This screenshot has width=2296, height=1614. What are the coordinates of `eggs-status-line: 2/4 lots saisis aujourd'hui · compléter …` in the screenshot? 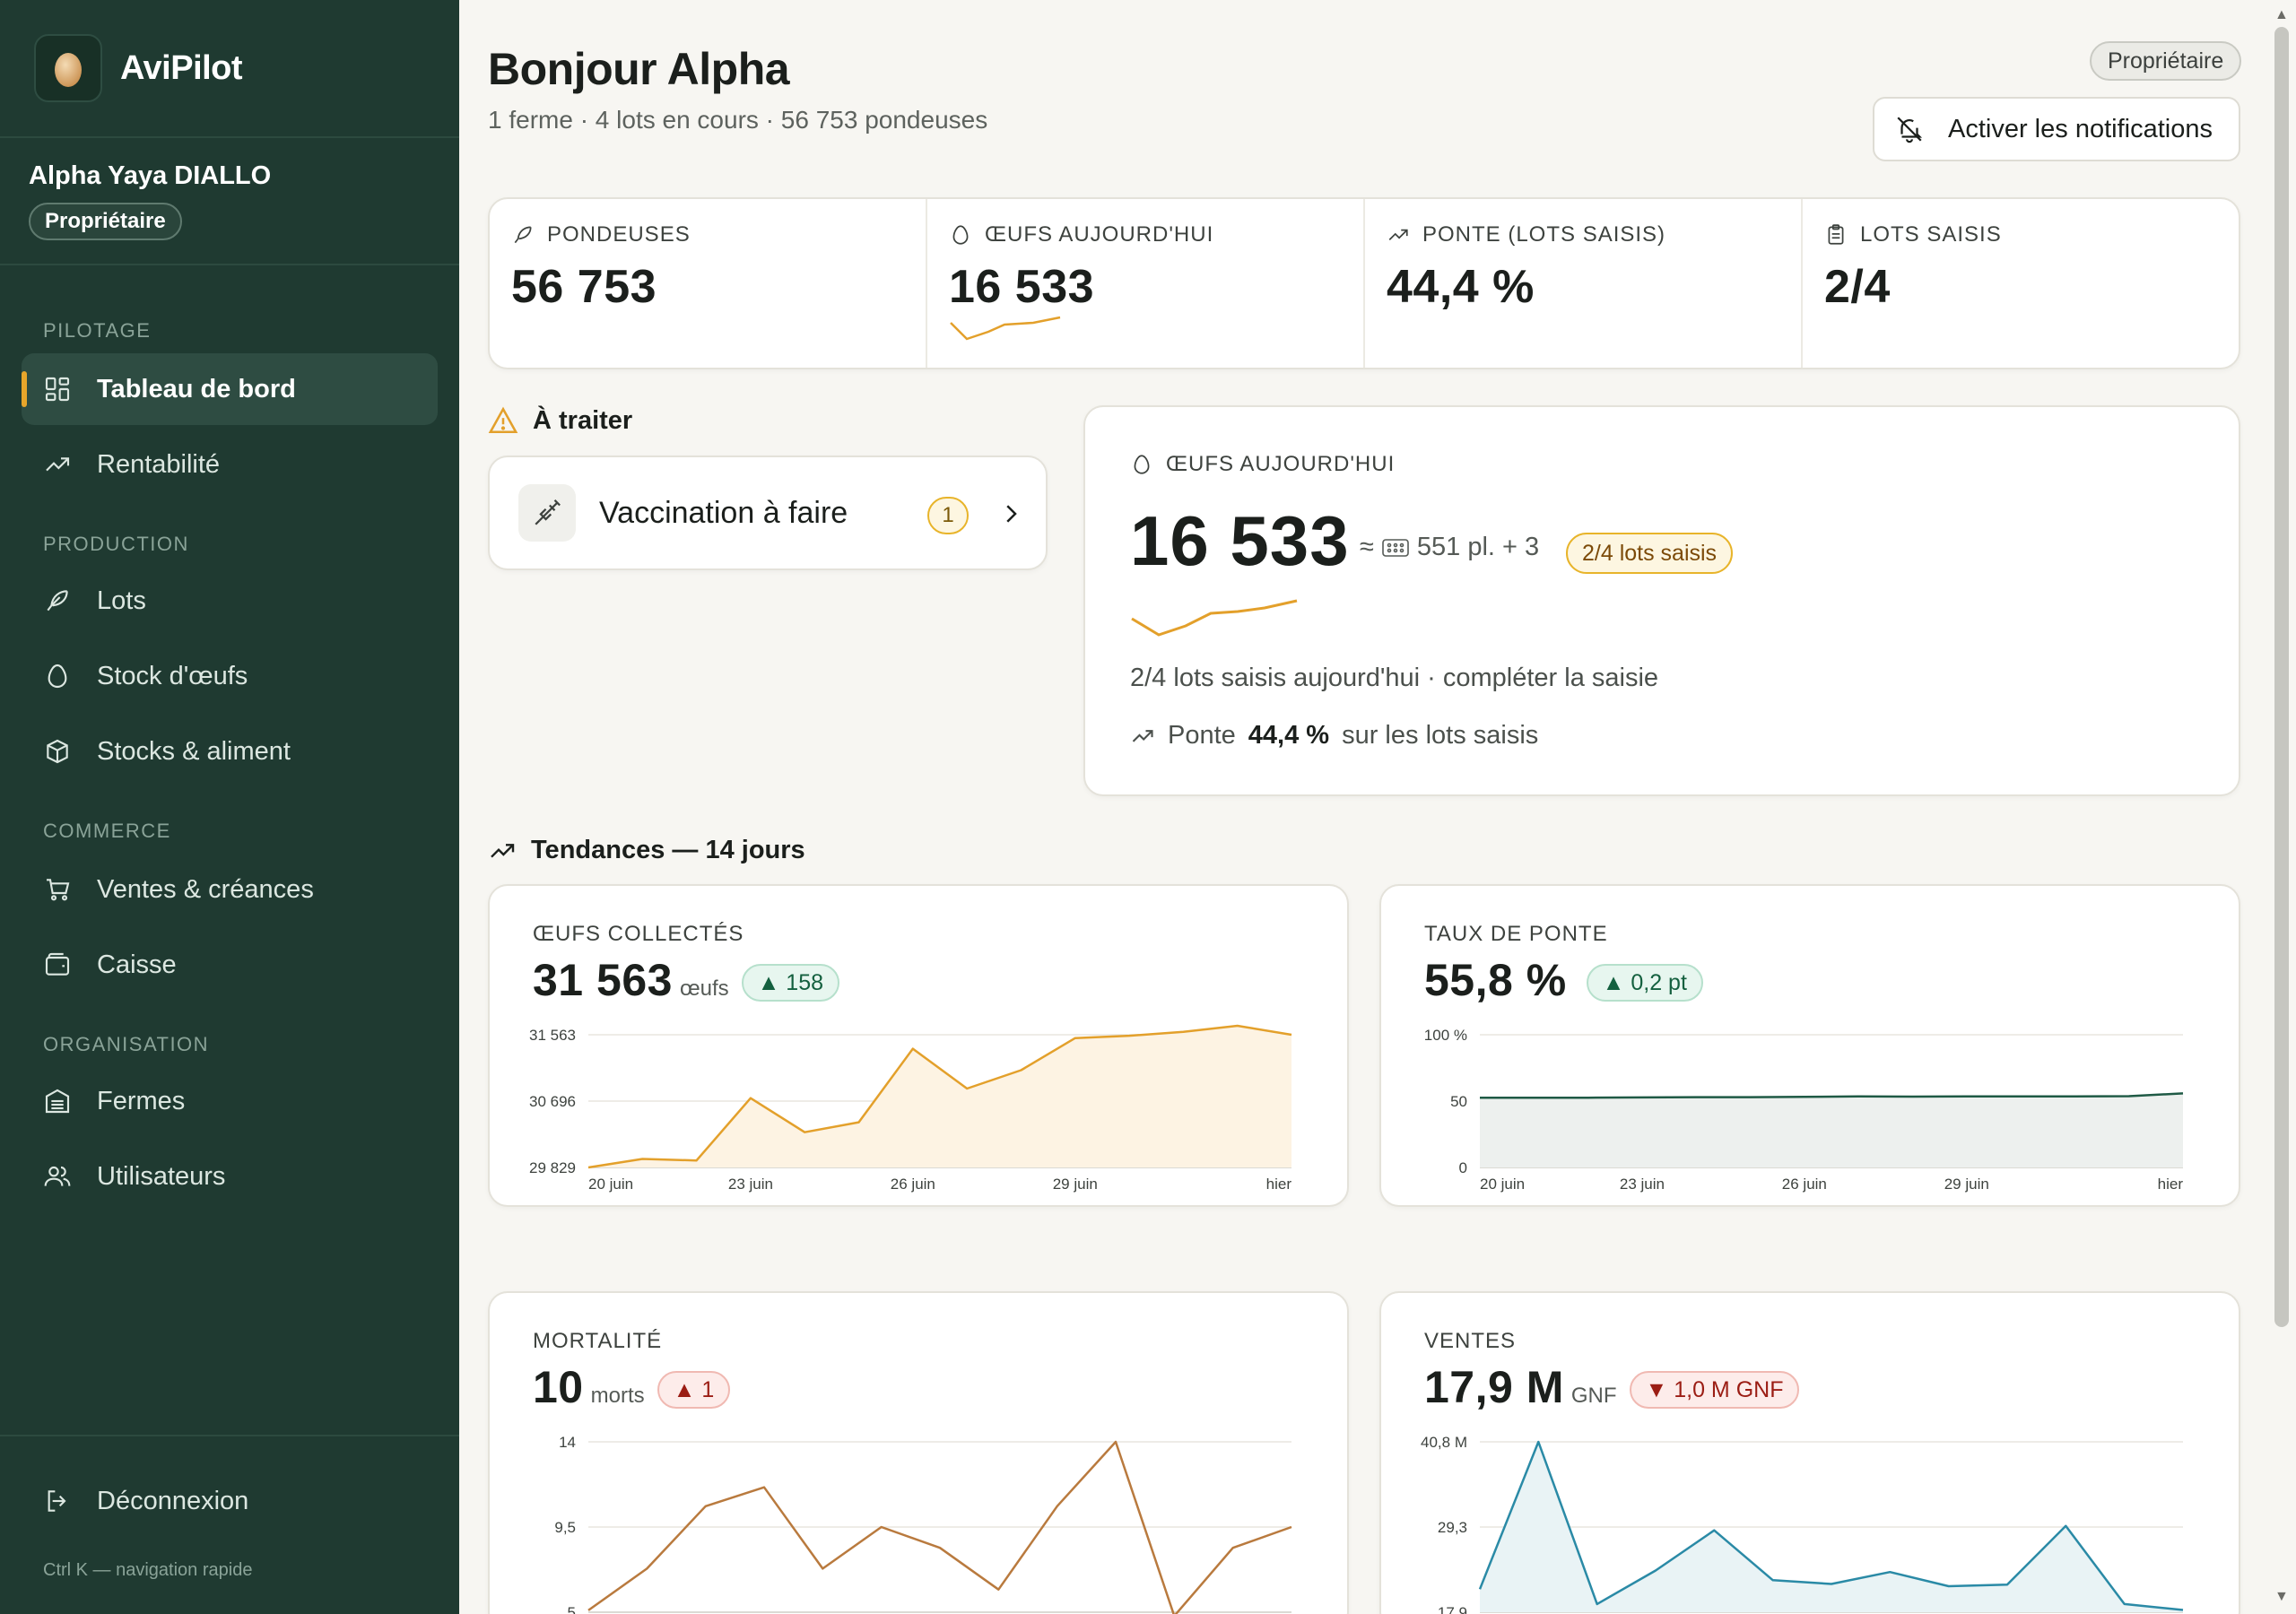 It's located at (1394, 678).